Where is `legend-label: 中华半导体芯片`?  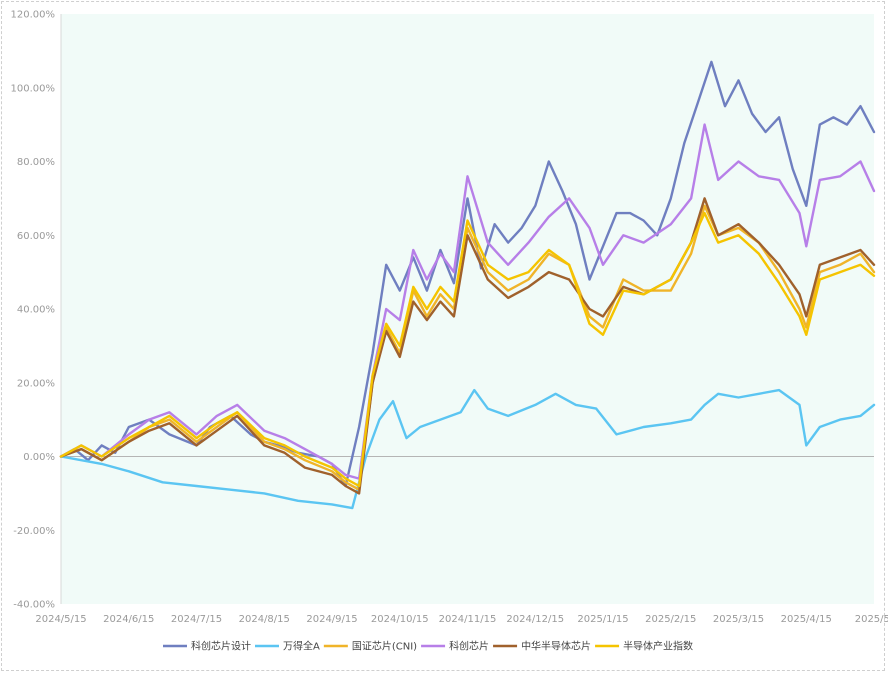 legend-label: 中华半导体芯片 is located at coordinates (556, 646).